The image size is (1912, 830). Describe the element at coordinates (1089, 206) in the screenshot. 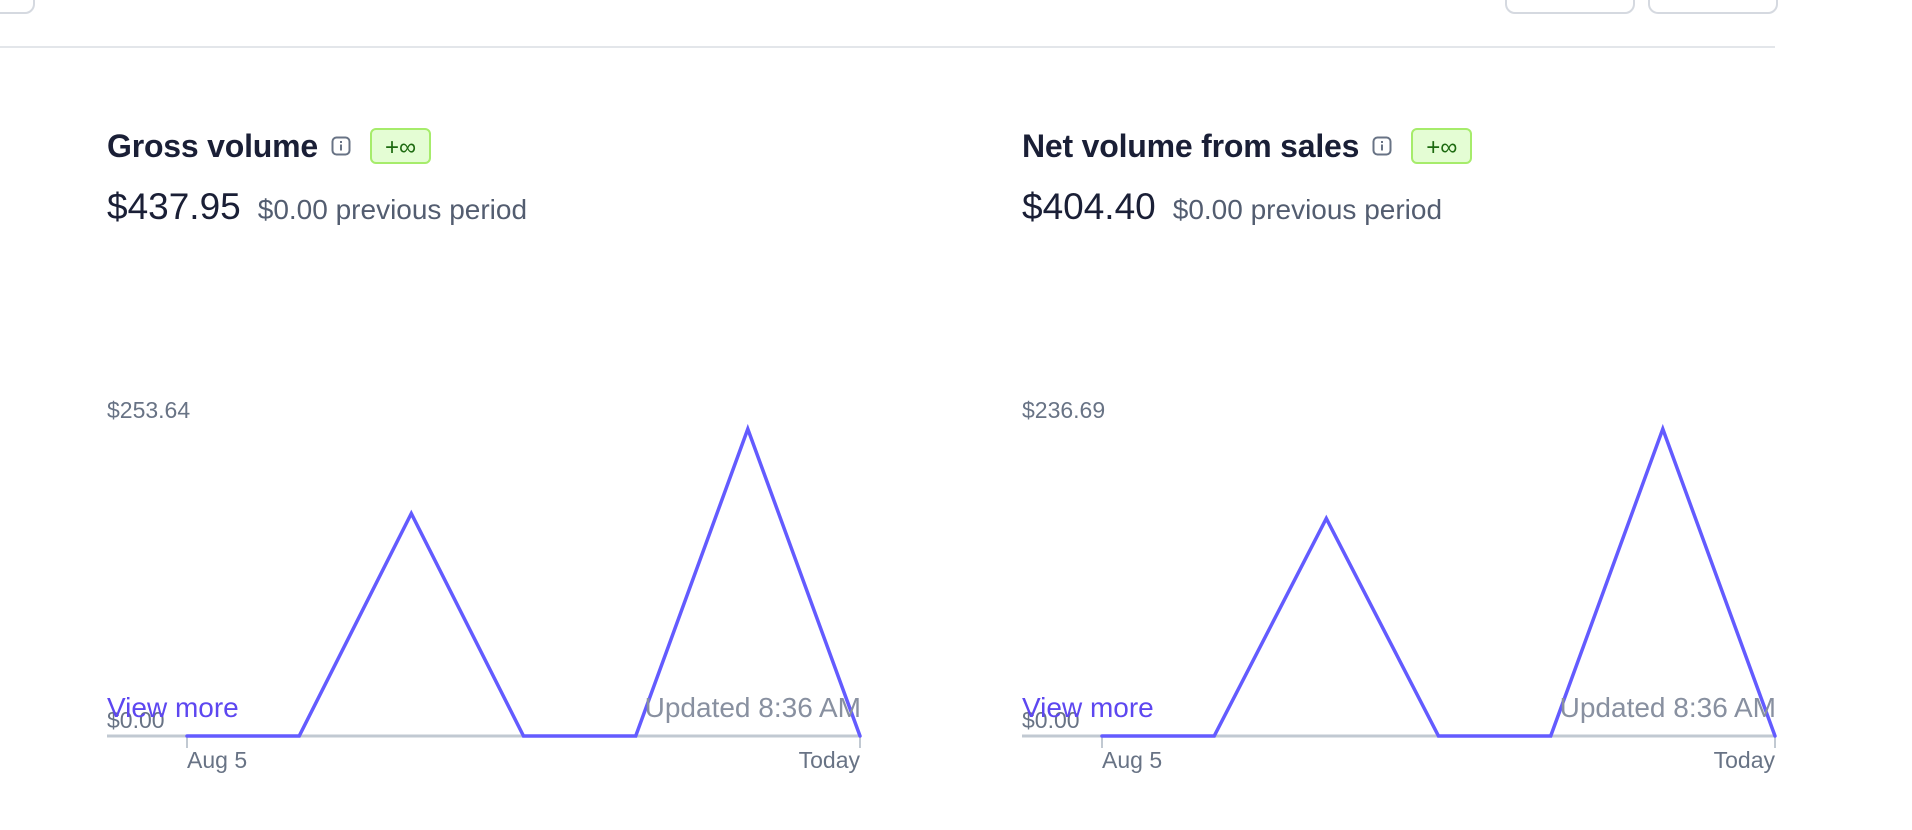

I see `current-amount: $404.40` at that location.